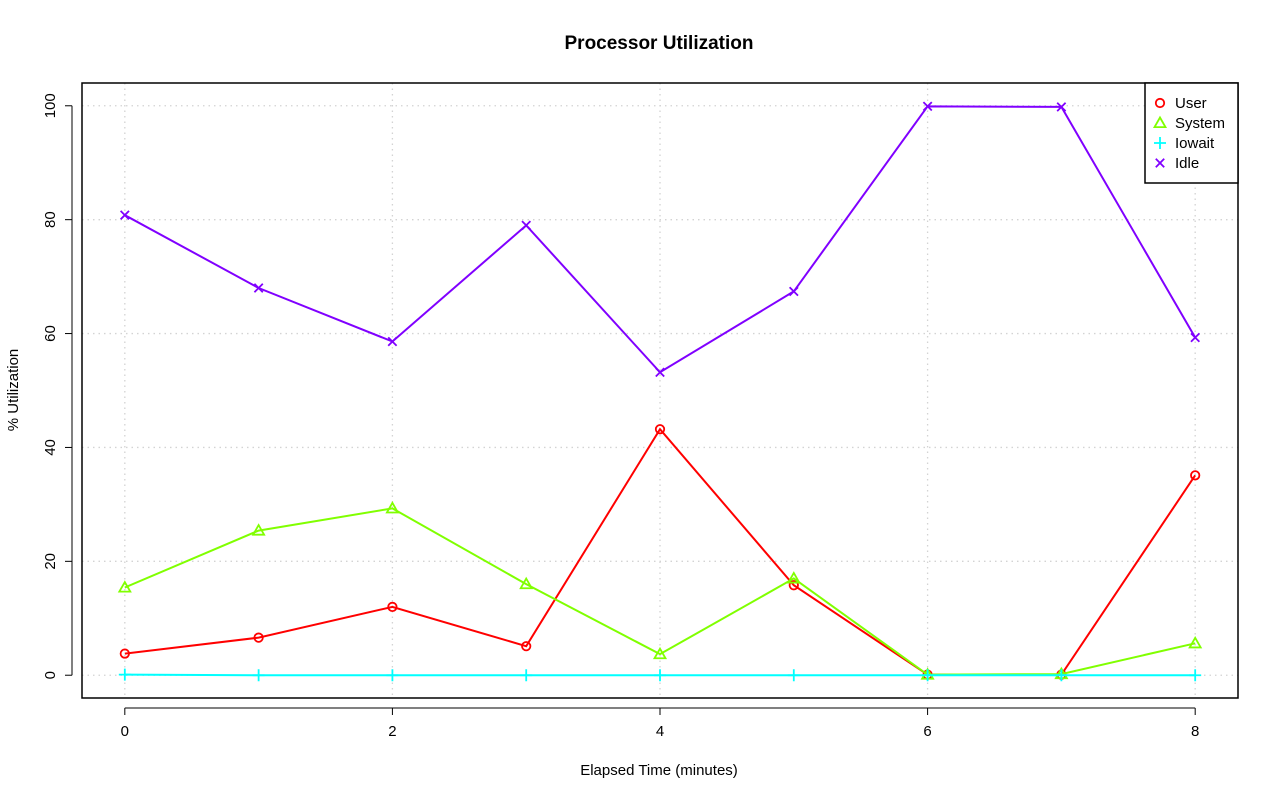  Describe the element at coordinates (125, 731) in the screenshot. I see `x-tick-label: 0` at that location.